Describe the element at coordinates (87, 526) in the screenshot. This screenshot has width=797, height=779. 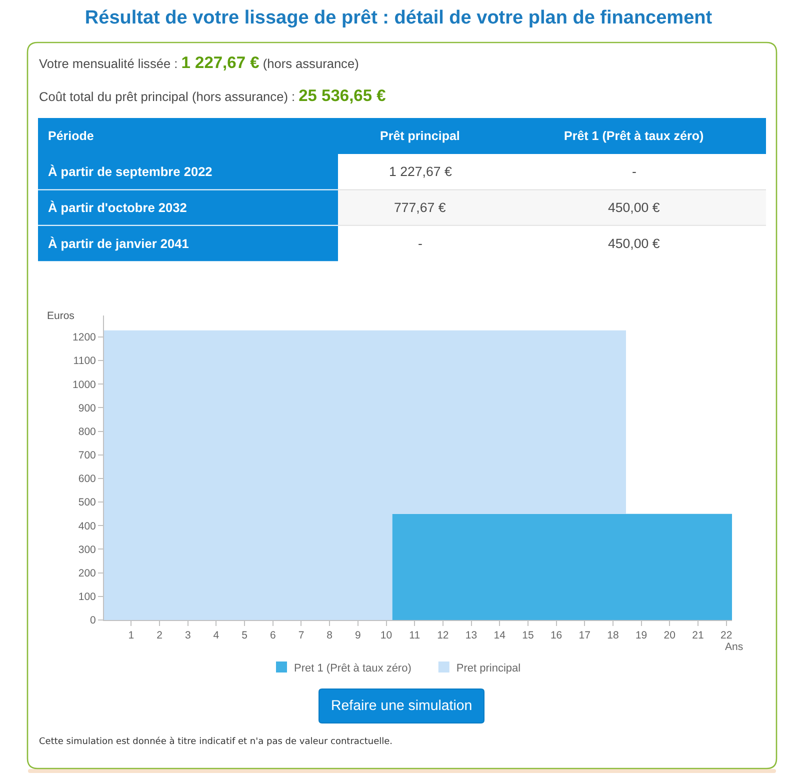
I see `y-tick-label: 400` at that location.